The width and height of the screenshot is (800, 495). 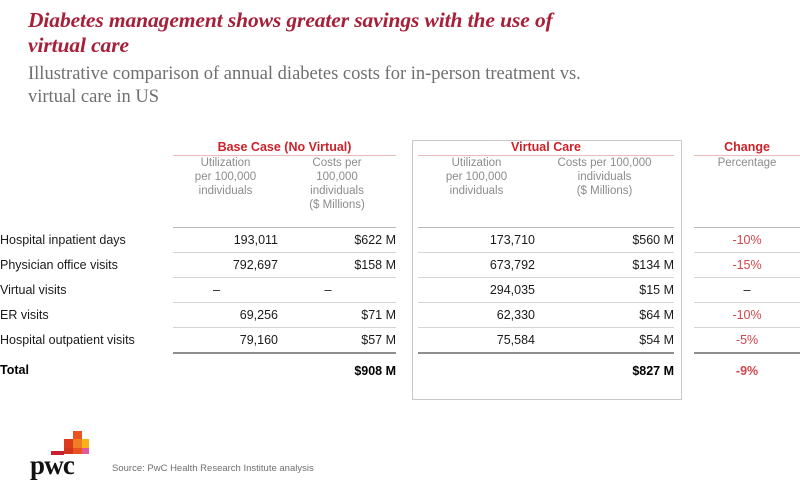 I want to click on total-virtual-utilization, so click(x=477, y=370).